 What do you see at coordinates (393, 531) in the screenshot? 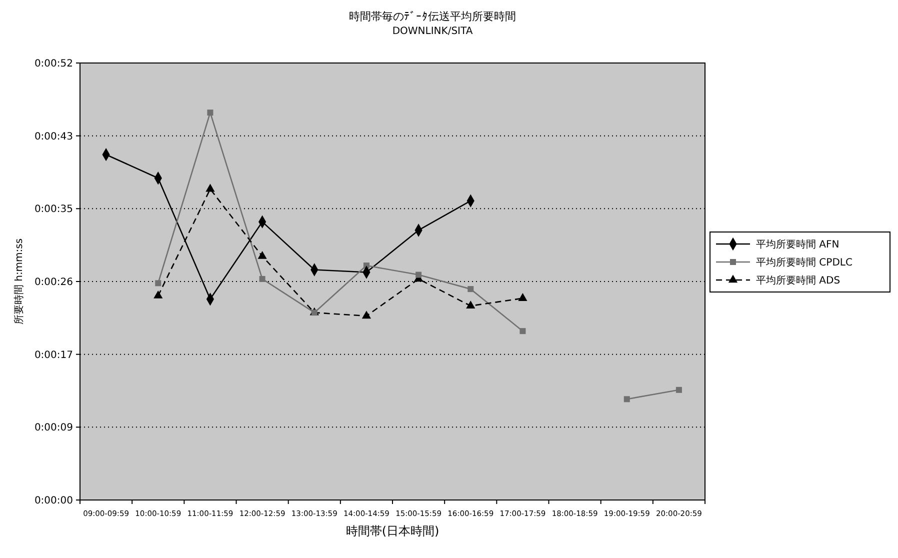
I see `x-axis-title: 時間帯(日本時間)` at bounding box center [393, 531].